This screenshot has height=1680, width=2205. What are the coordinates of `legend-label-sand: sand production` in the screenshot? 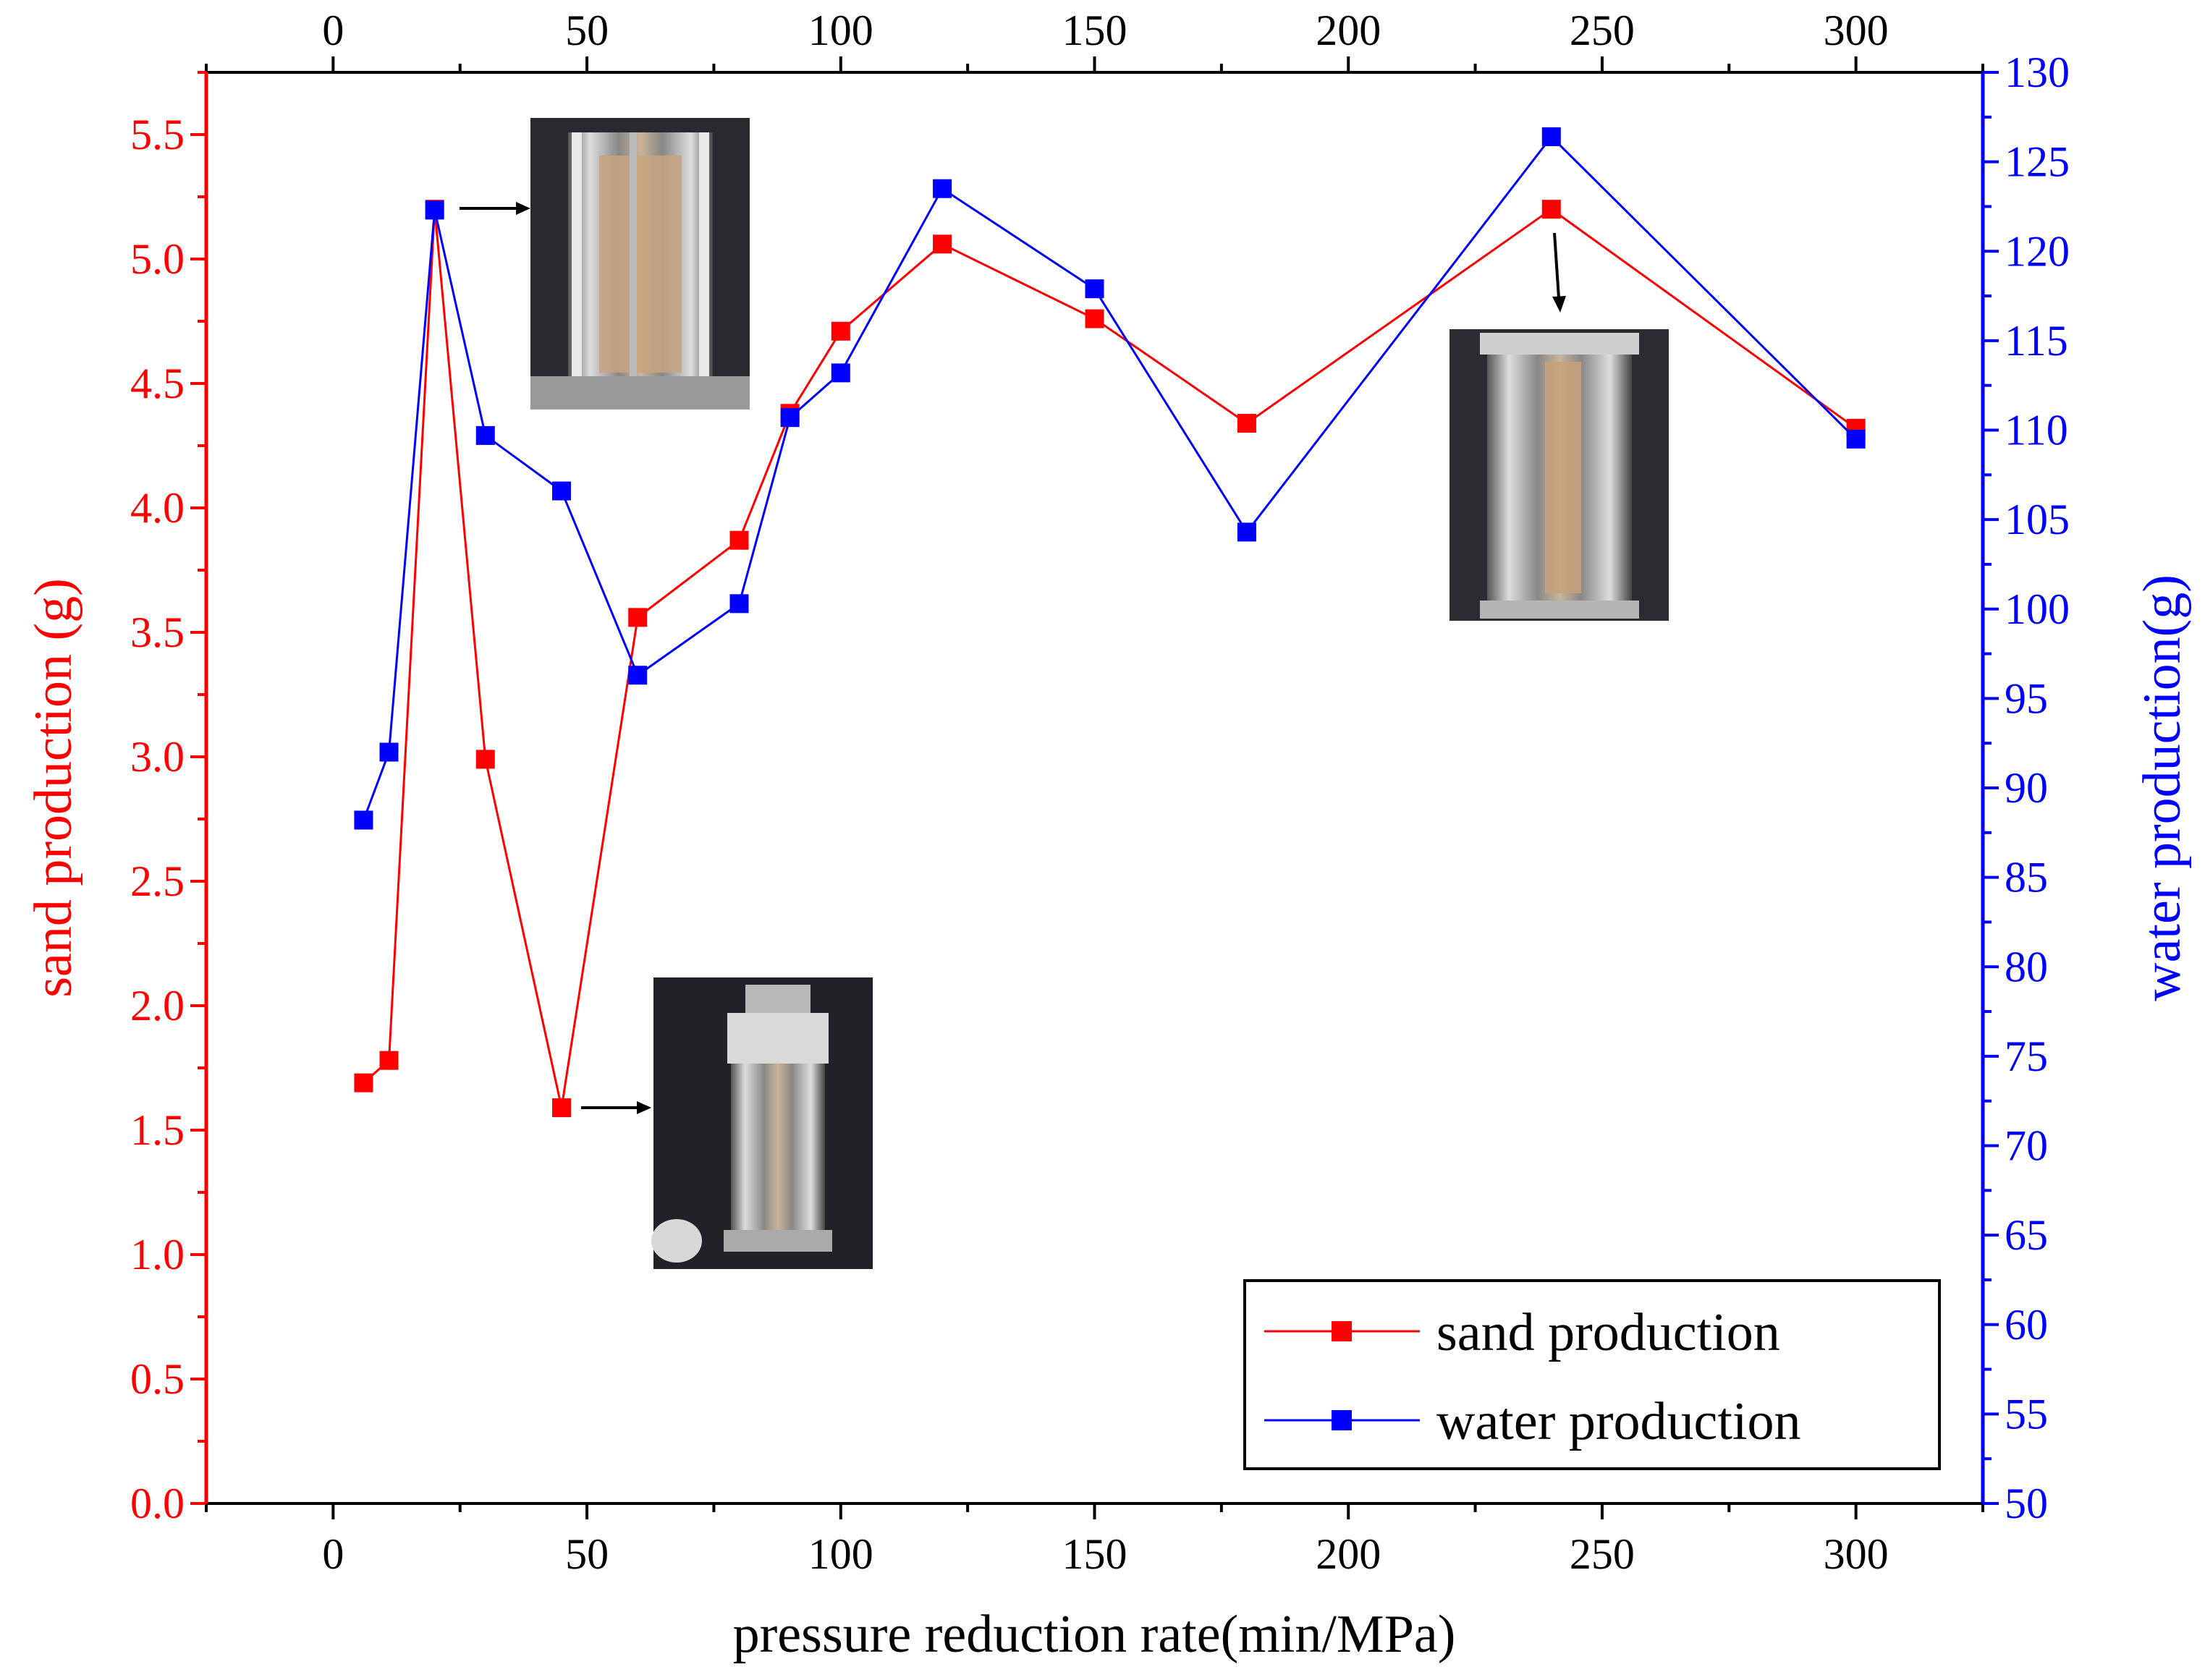 It's located at (1608, 1332).